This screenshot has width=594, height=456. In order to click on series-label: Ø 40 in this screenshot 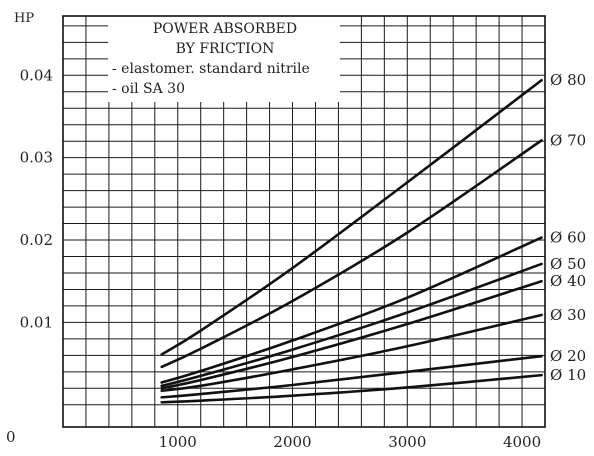, I will do `click(568, 281)`.